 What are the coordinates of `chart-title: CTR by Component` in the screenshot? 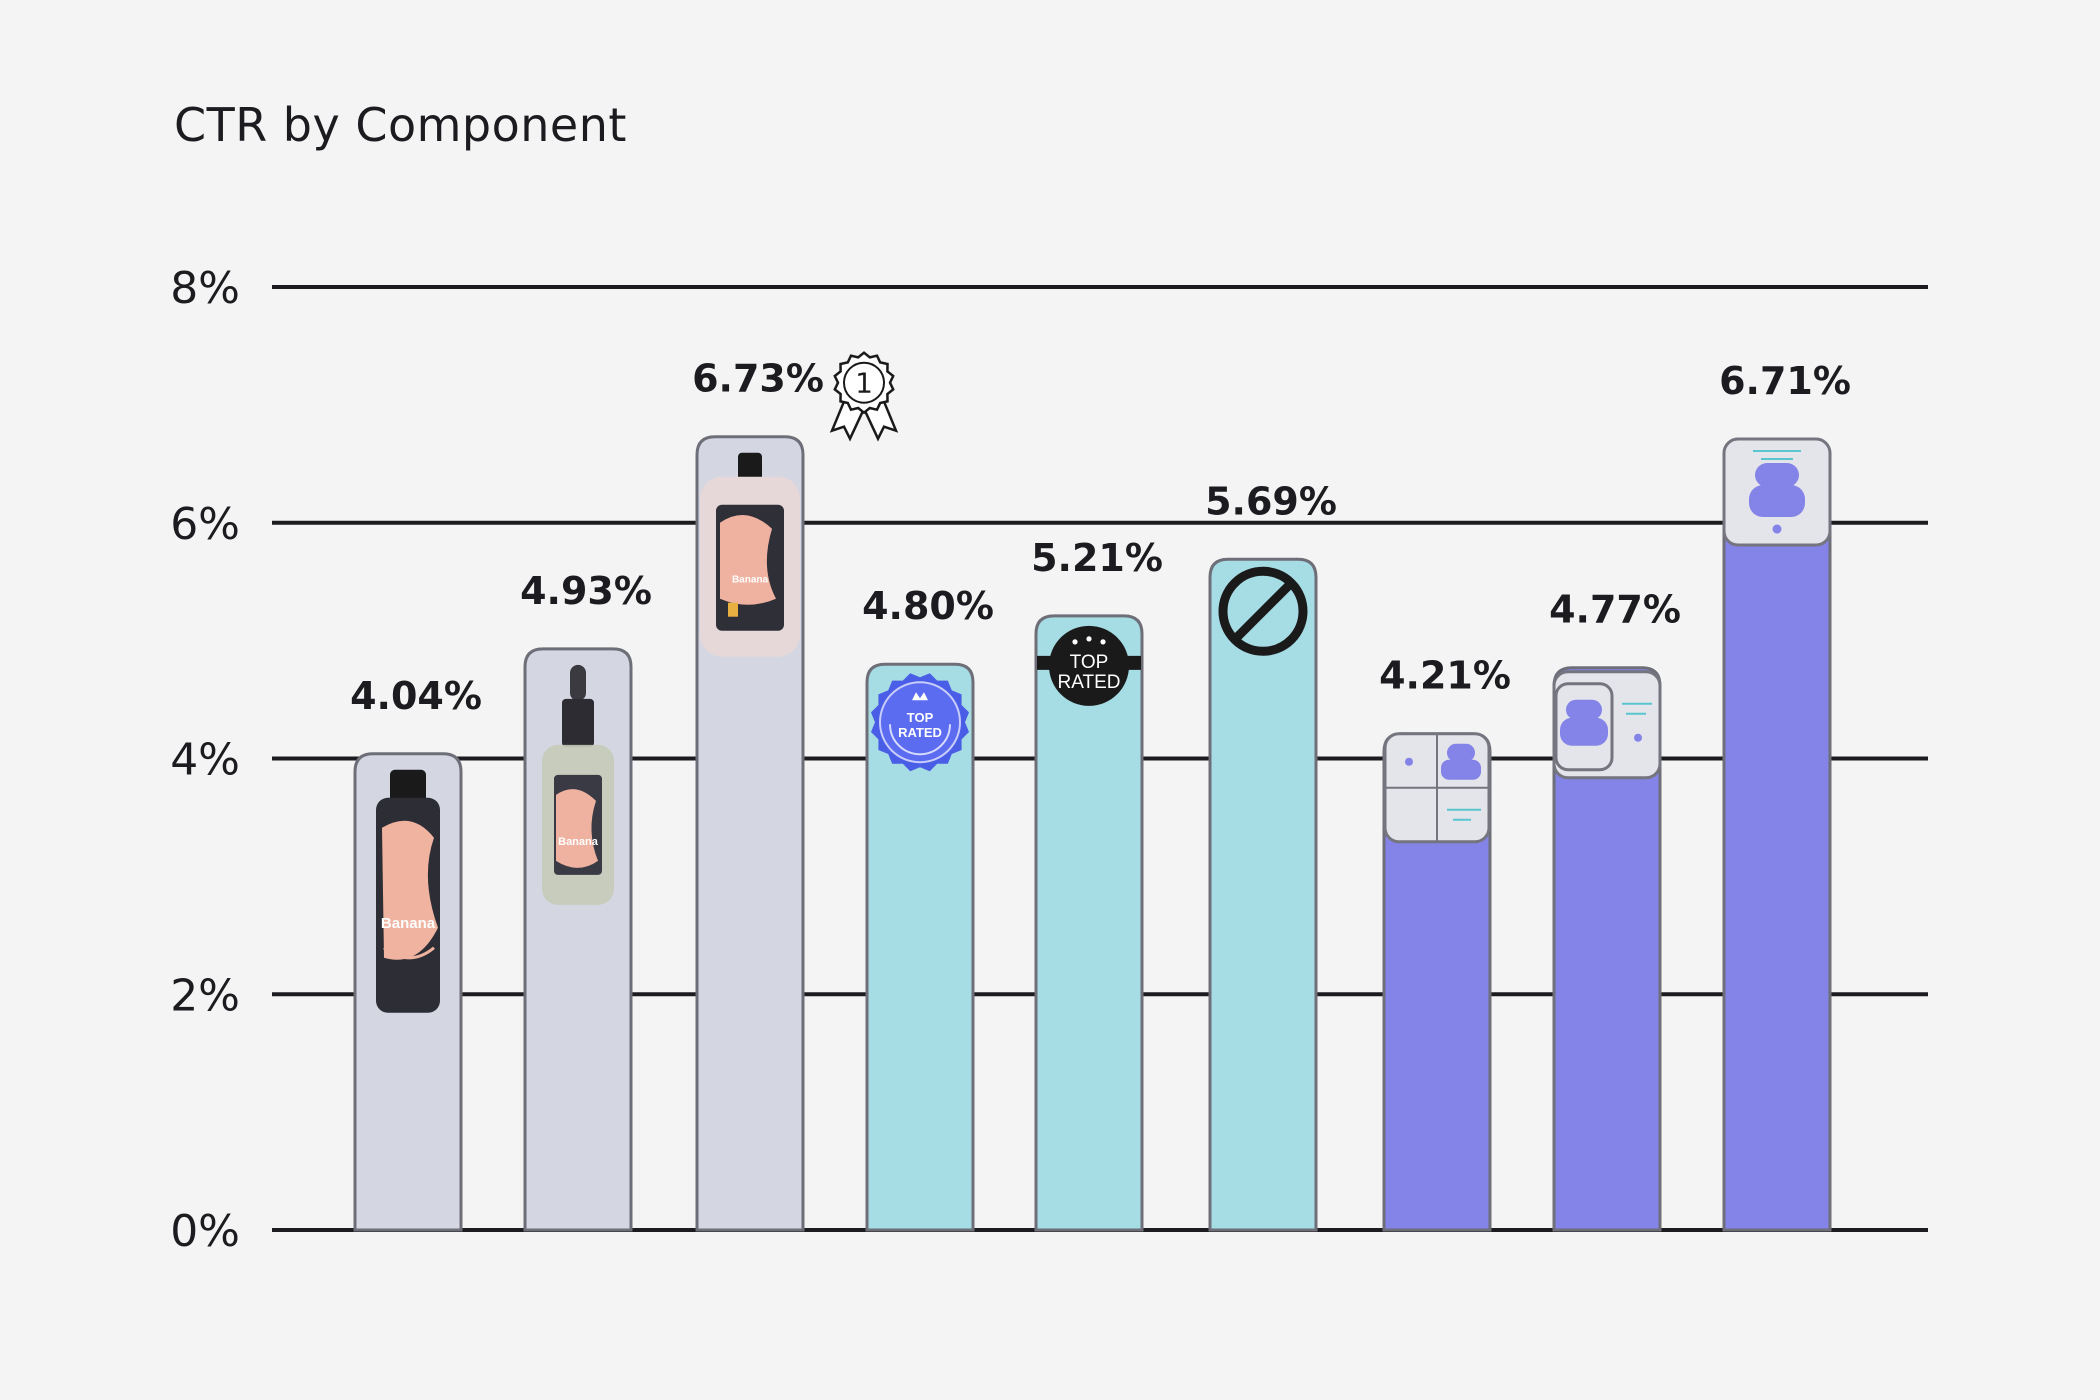 It's located at (400, 125).